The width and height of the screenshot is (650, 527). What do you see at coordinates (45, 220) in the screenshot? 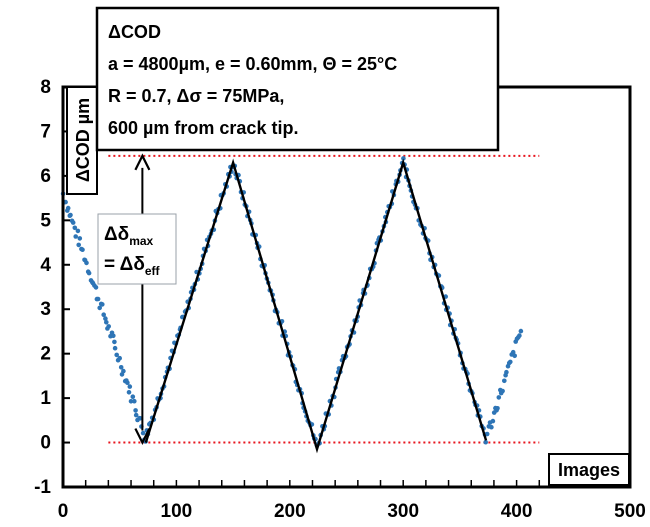
I see `y-tick-label: 5` at bounding box center [45, 220].